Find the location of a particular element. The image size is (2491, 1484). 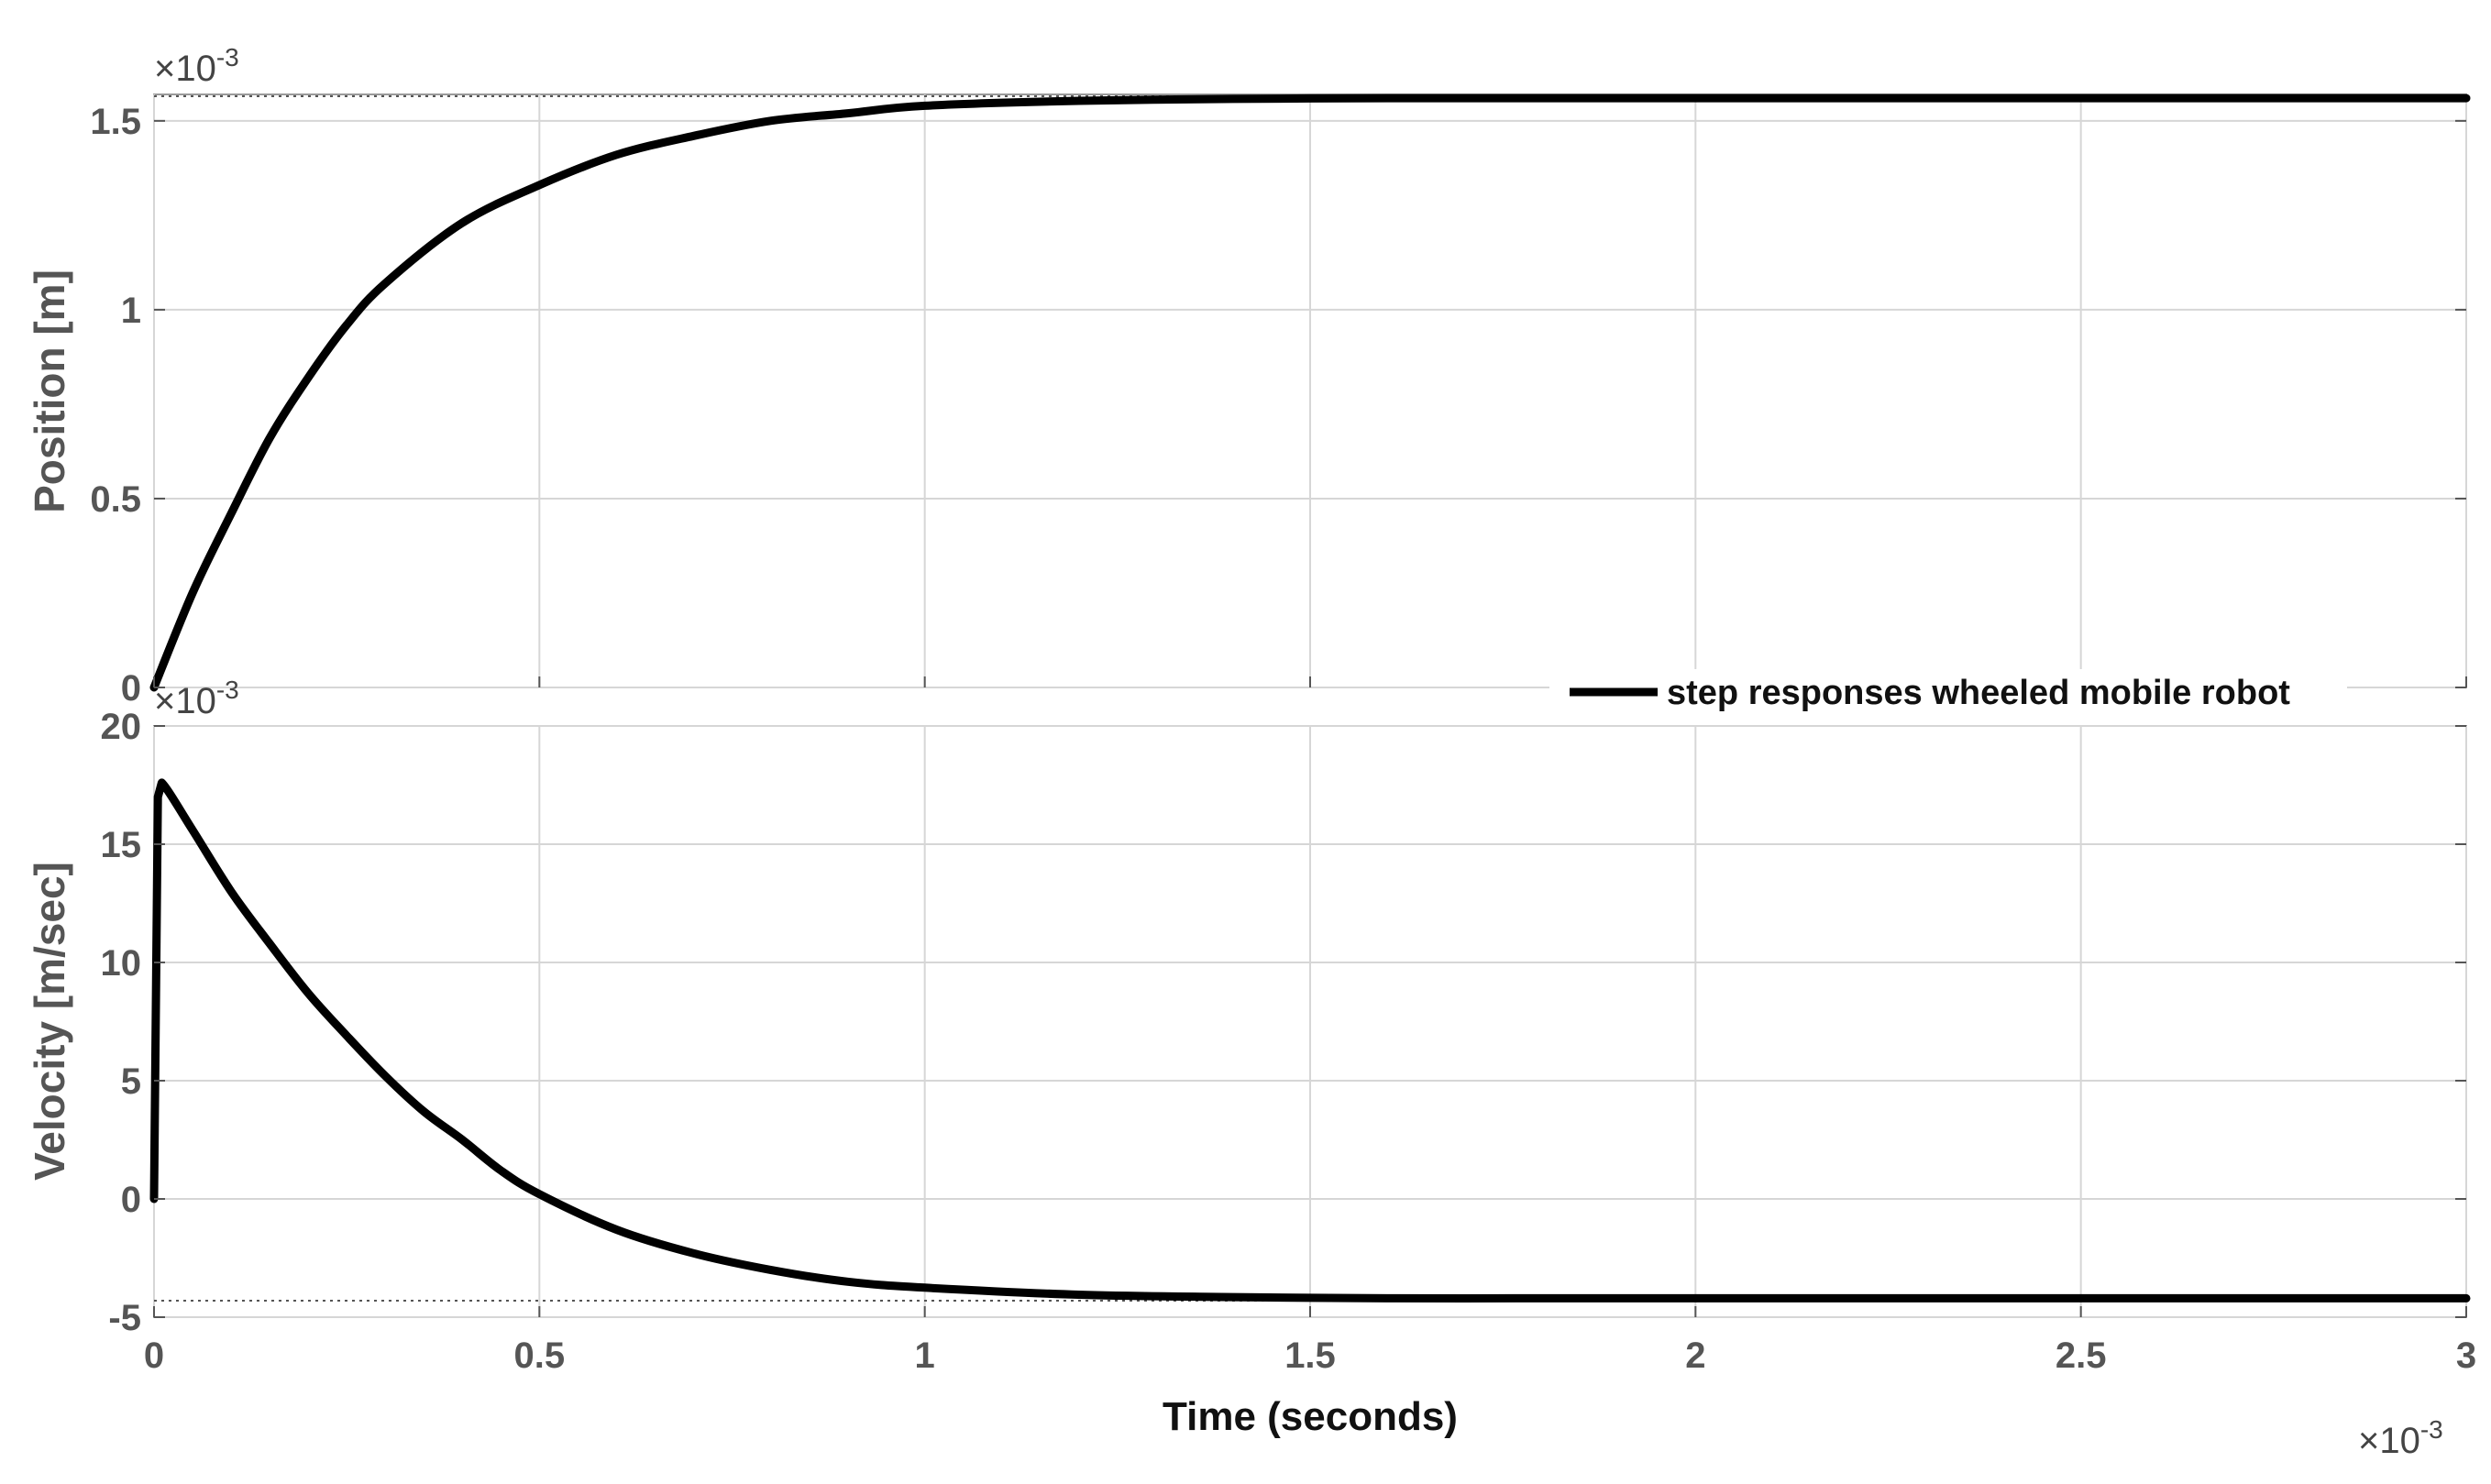

xtick-label: 1 is located at coordinates (925, 1356).